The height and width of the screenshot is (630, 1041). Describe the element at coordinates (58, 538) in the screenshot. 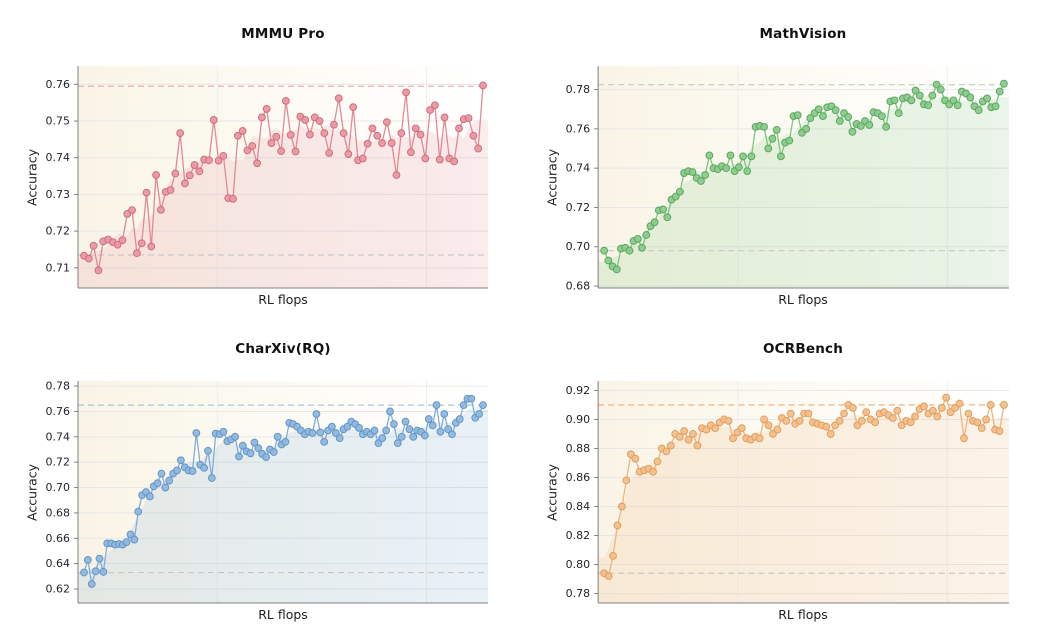

I see `svg-text: 0.66` at that location.